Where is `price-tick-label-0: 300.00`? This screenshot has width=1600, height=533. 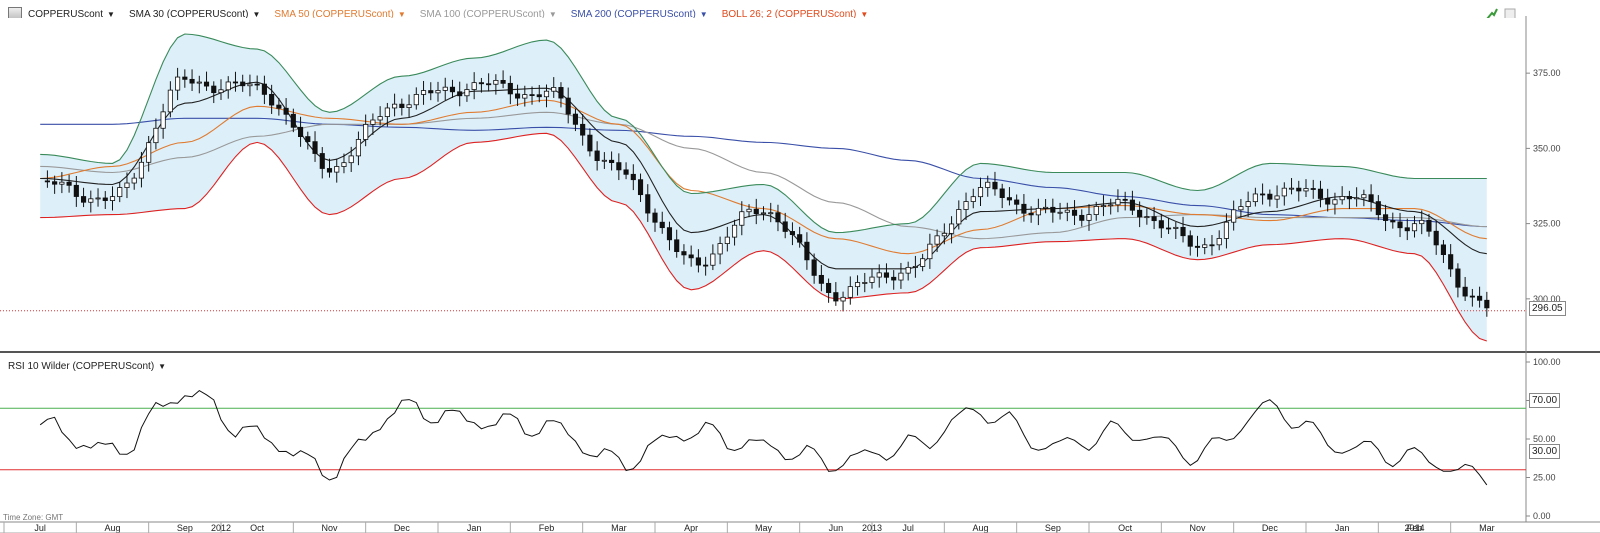
price-tick-label-0: 300.00 is located at coordinates (1547, 299).